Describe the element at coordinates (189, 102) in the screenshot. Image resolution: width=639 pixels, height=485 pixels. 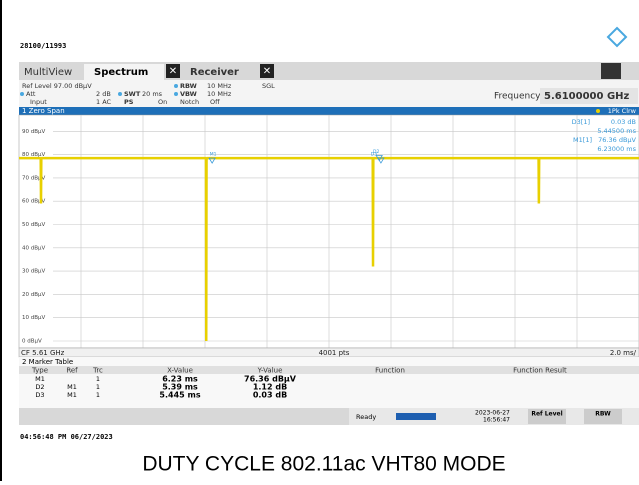
I see `setting: Notch` at that location.